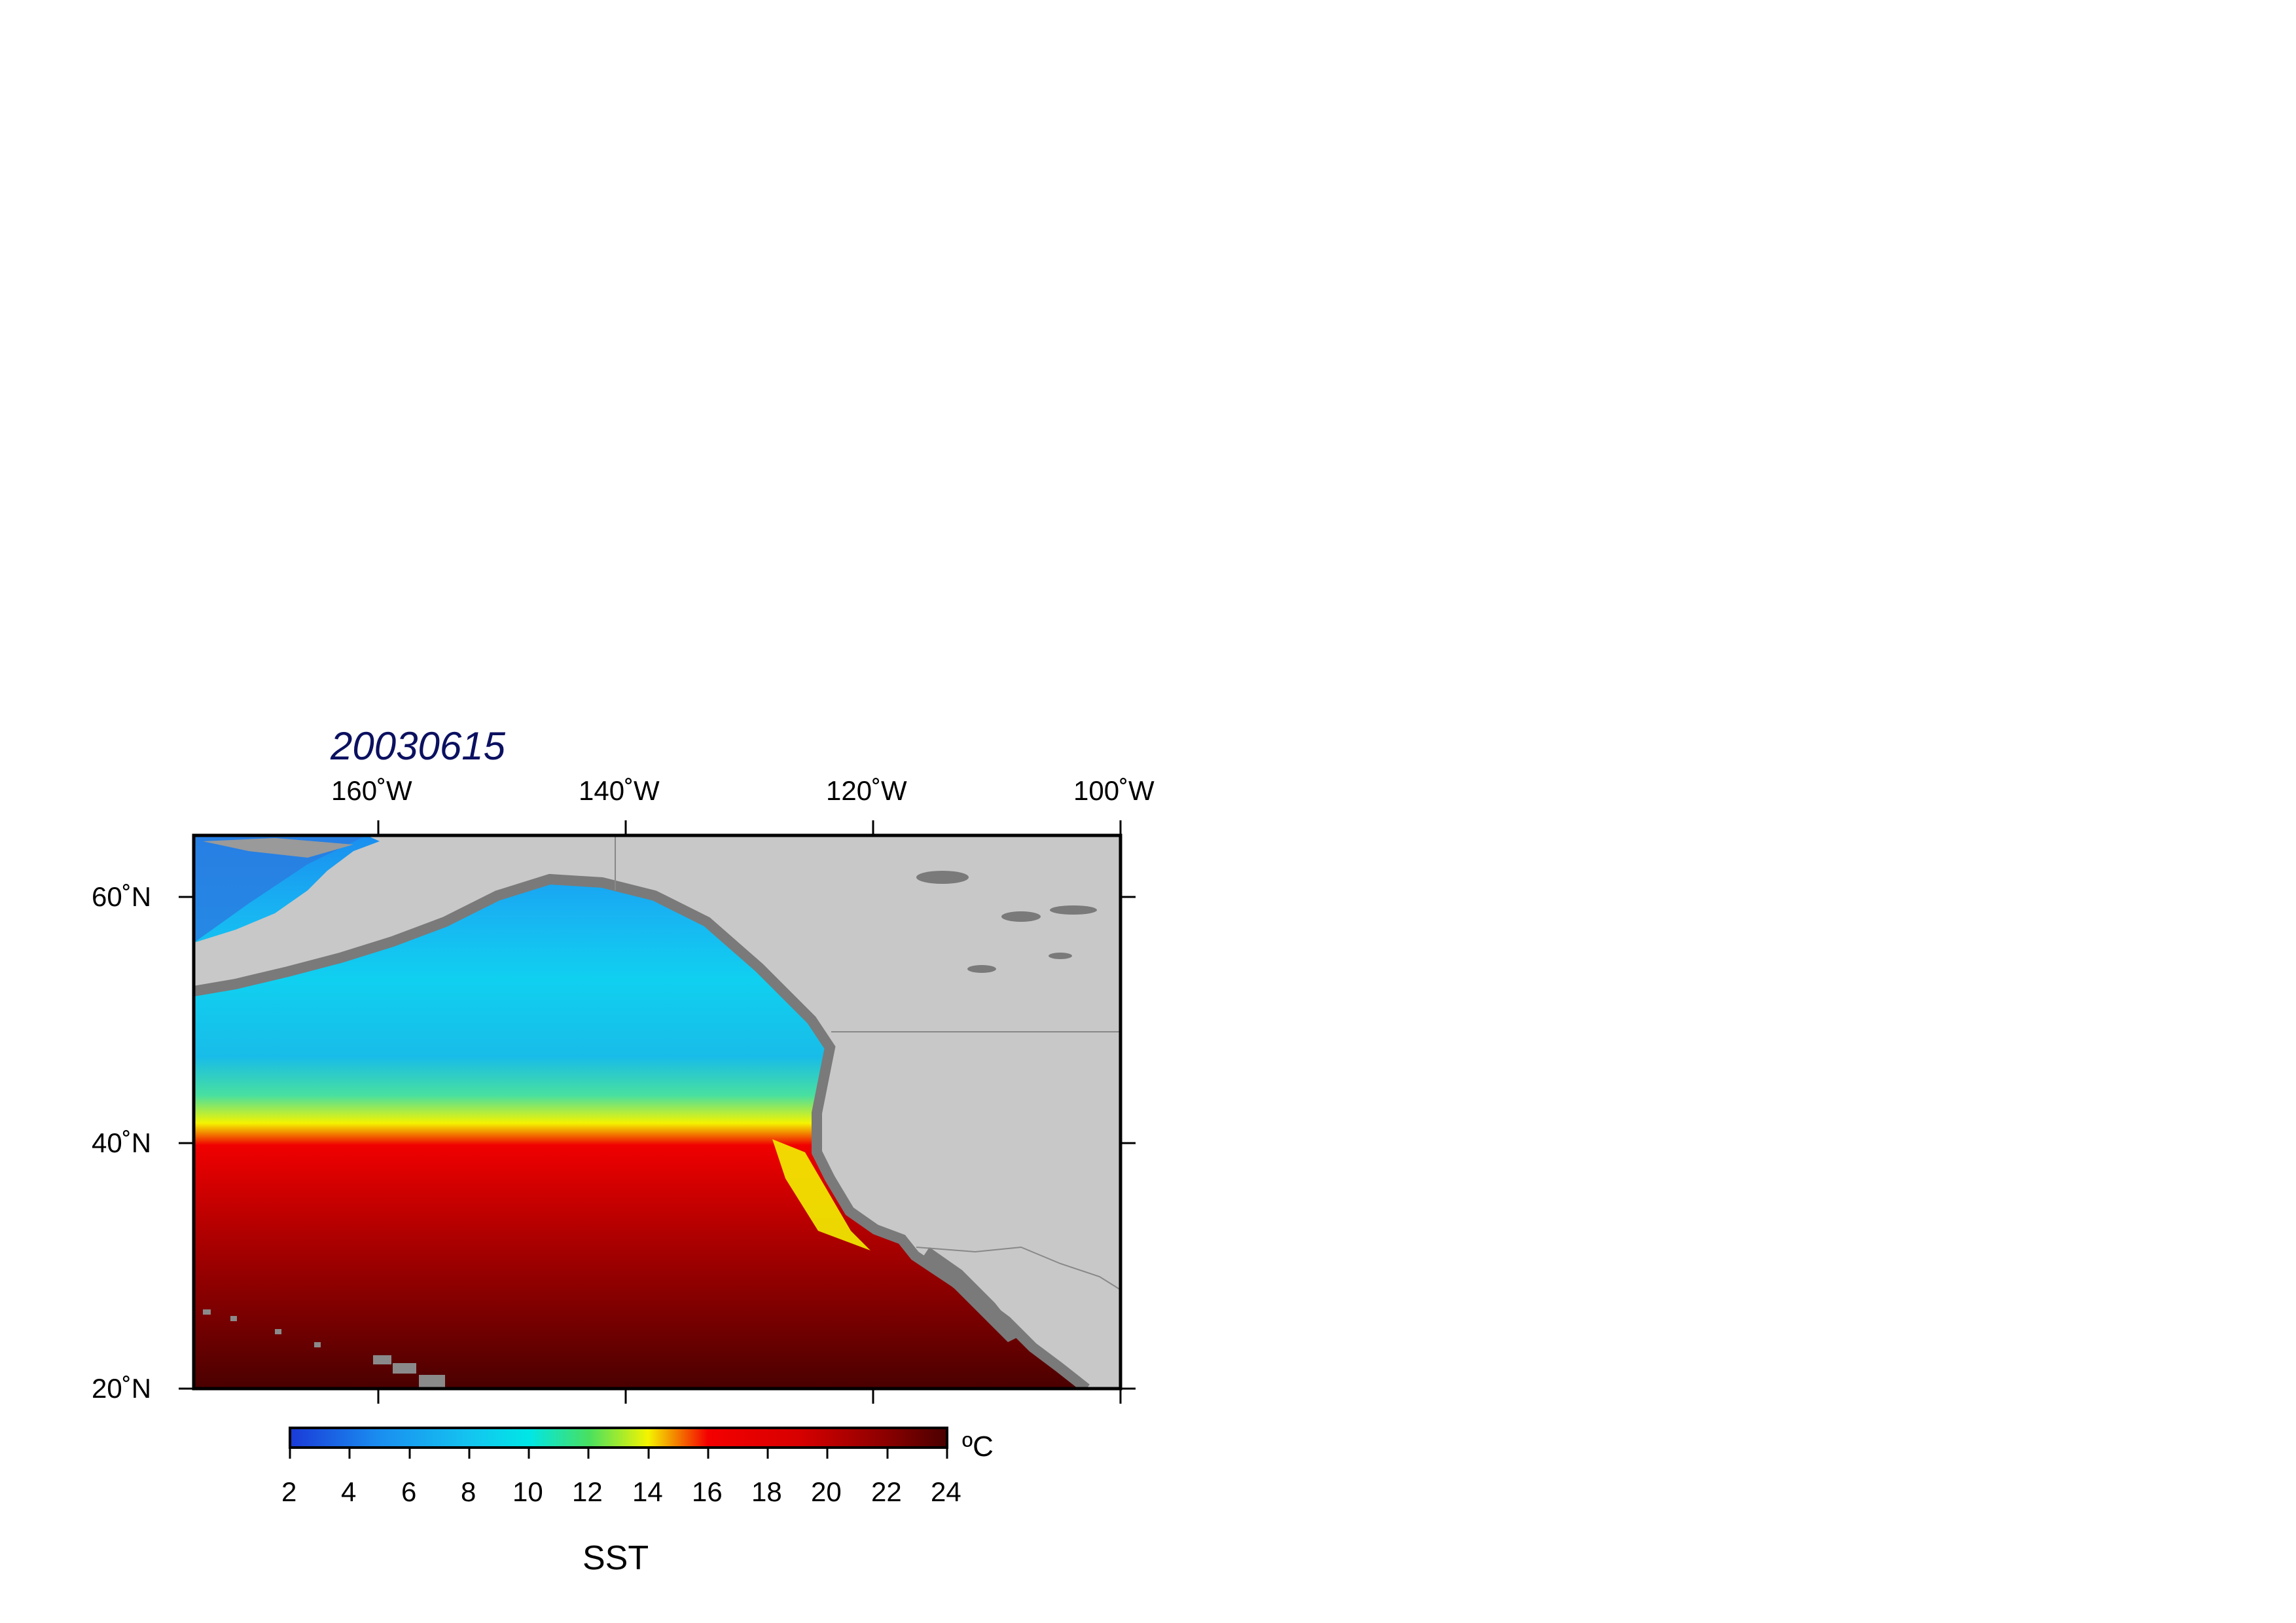 The image size is (2296, 1623). What do you see at coordinates (409, 1491) in the screenshot?
I see `colorbar-tick-label: 6` at bounding box center [409, 1491].